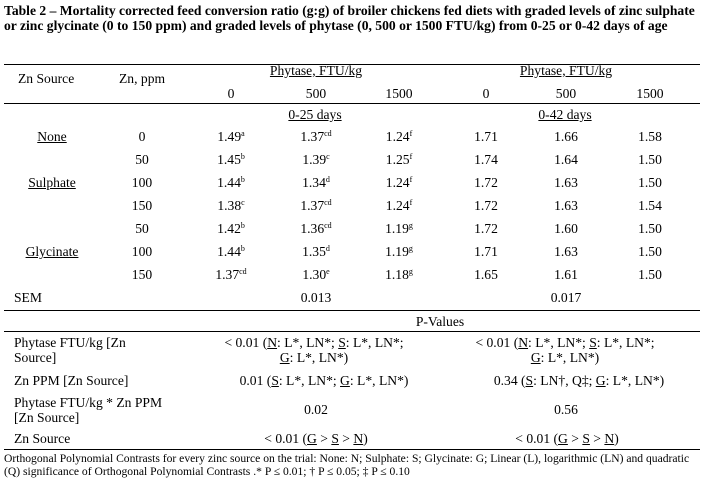  Describe the element at coordinates (52, 182) in the screenshot. I see `group-label-sulphate: Sulphate` at that location.